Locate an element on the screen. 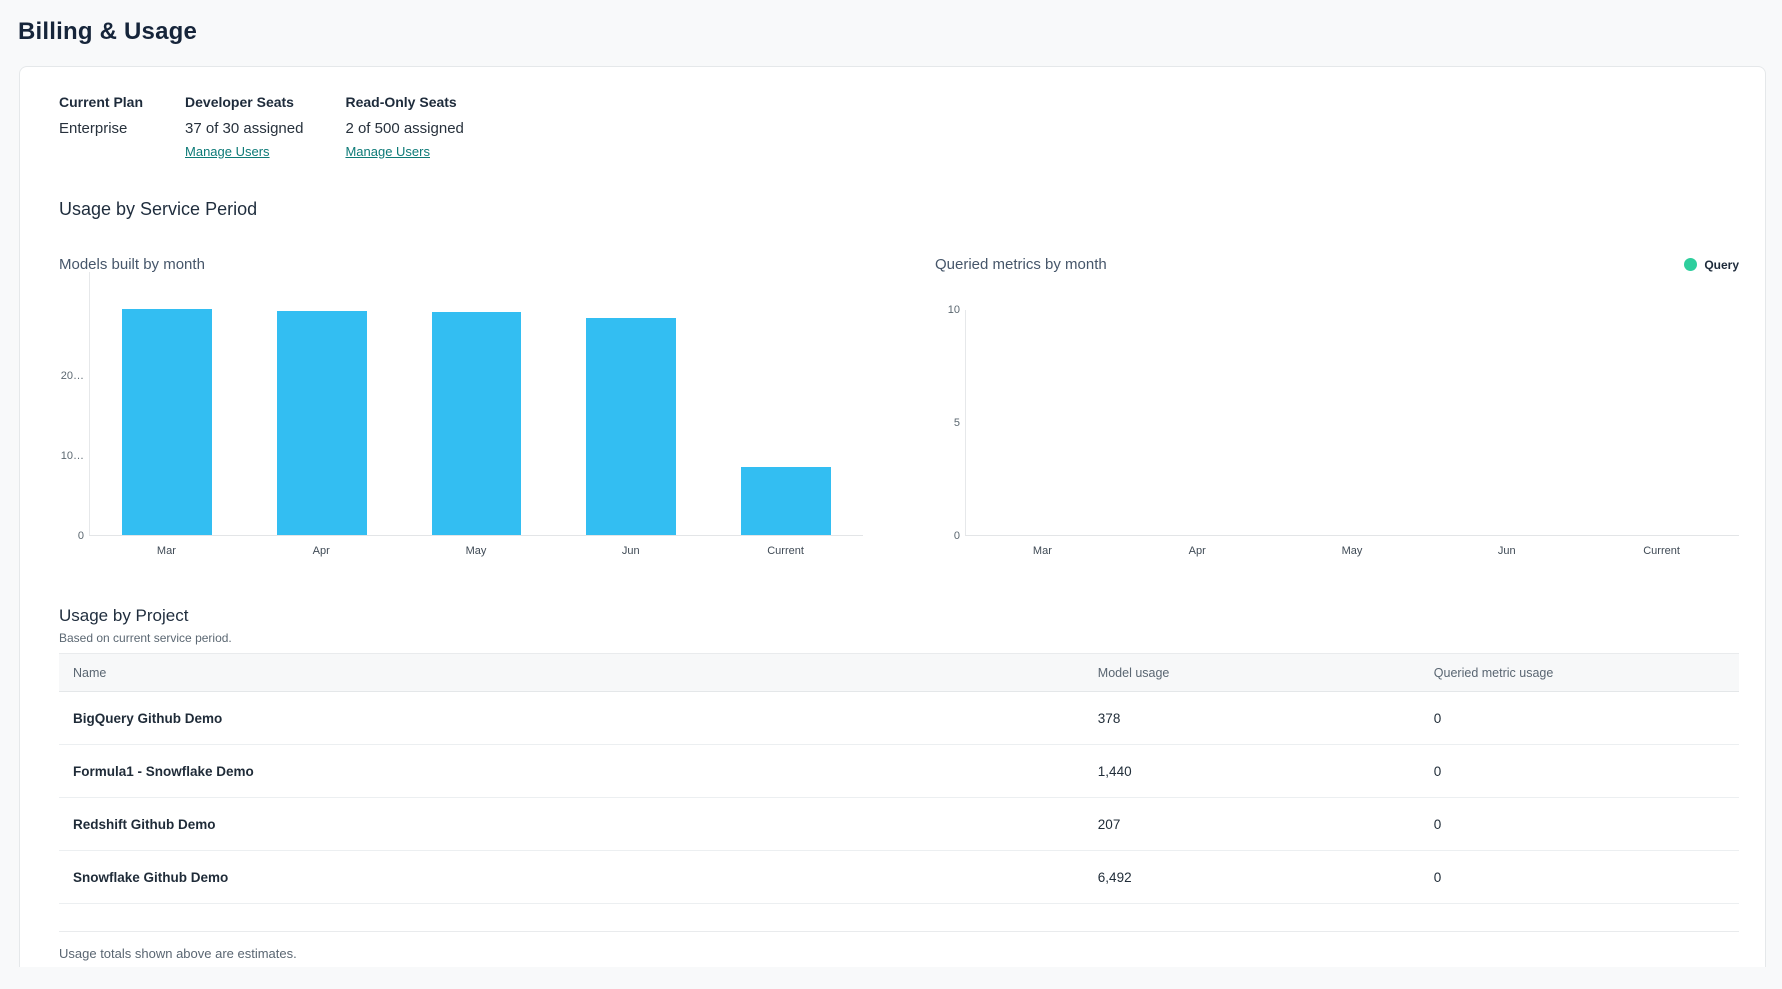  developer-seats-label: Developer Seats is located at coordinates (239, 102).